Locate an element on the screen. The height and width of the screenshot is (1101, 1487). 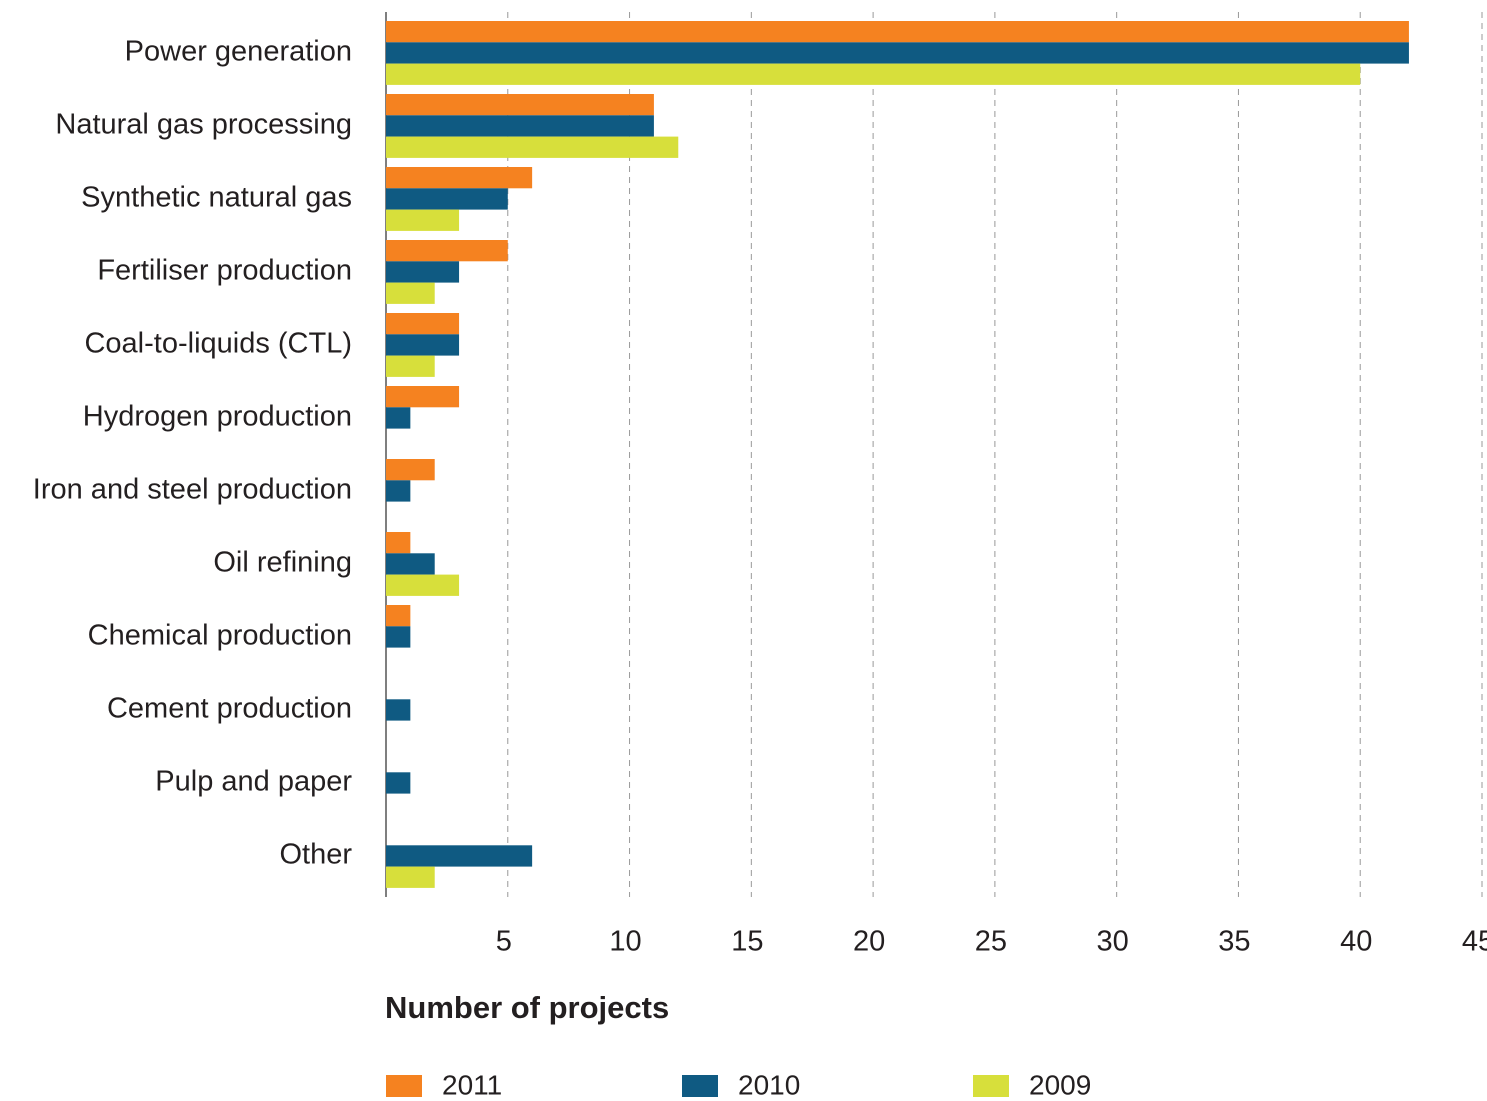
y-tick-label: Iron and steel production is located at coordinates (192, 490).